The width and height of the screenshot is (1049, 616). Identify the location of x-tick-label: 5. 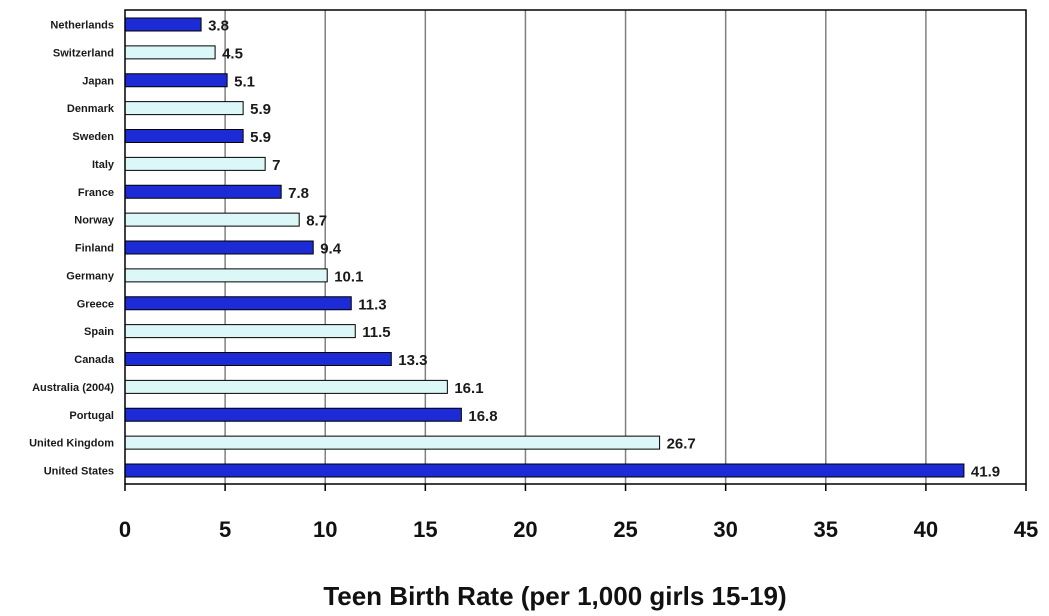
(225, 529).